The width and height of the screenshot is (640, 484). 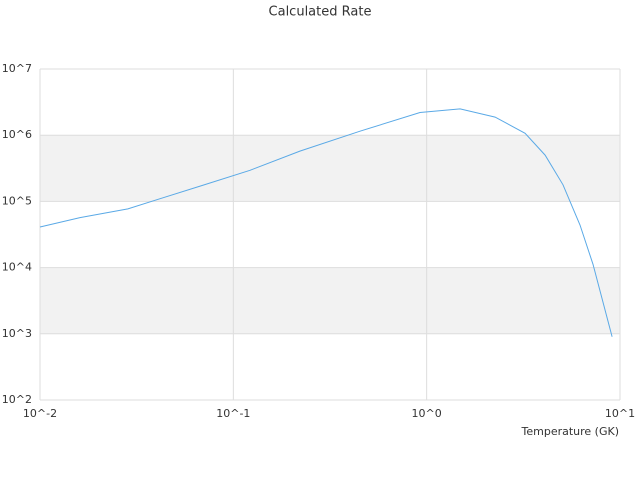 What do you see at coordinates (17, 134) in the screenshot?
I see `y-tick-label: 10^6` at bounding box center [17, 134].